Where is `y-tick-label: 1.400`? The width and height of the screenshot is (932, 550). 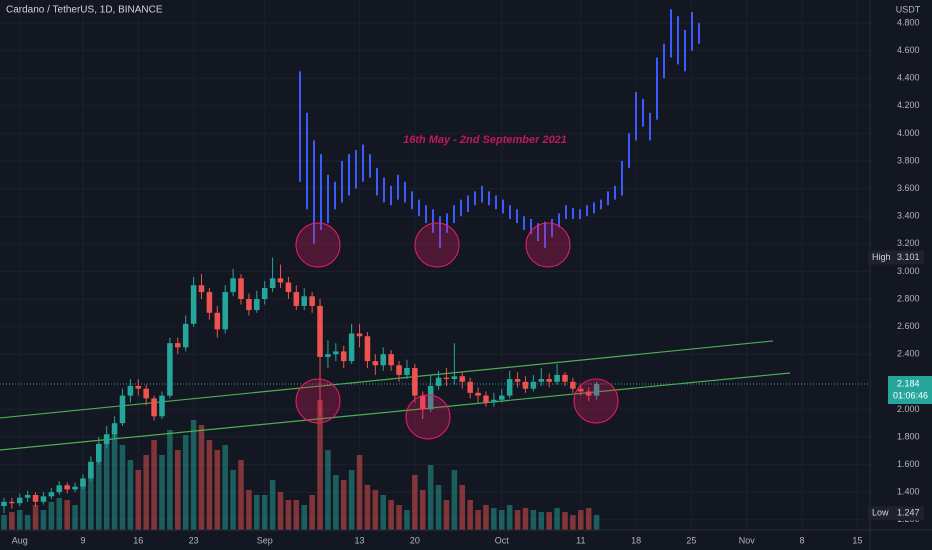 y-tick-label: 1.400 is located at coordinates (908, 492).